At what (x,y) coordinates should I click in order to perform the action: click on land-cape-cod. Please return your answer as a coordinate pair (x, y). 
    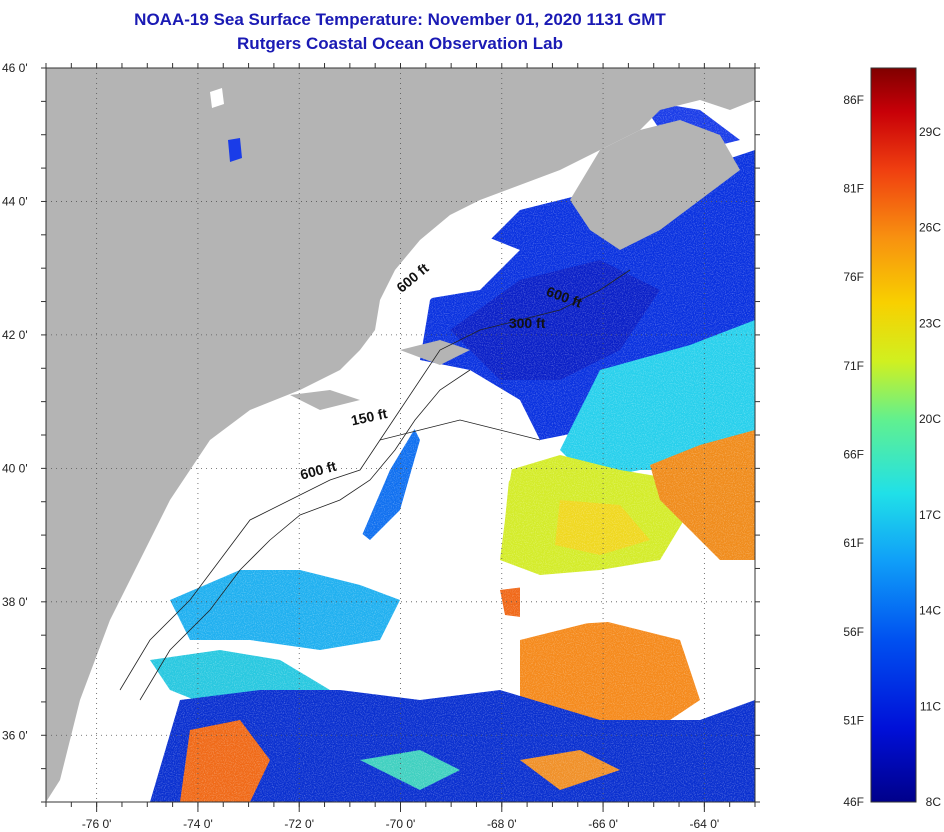
    Looking at the image, I should click on (435, 352).